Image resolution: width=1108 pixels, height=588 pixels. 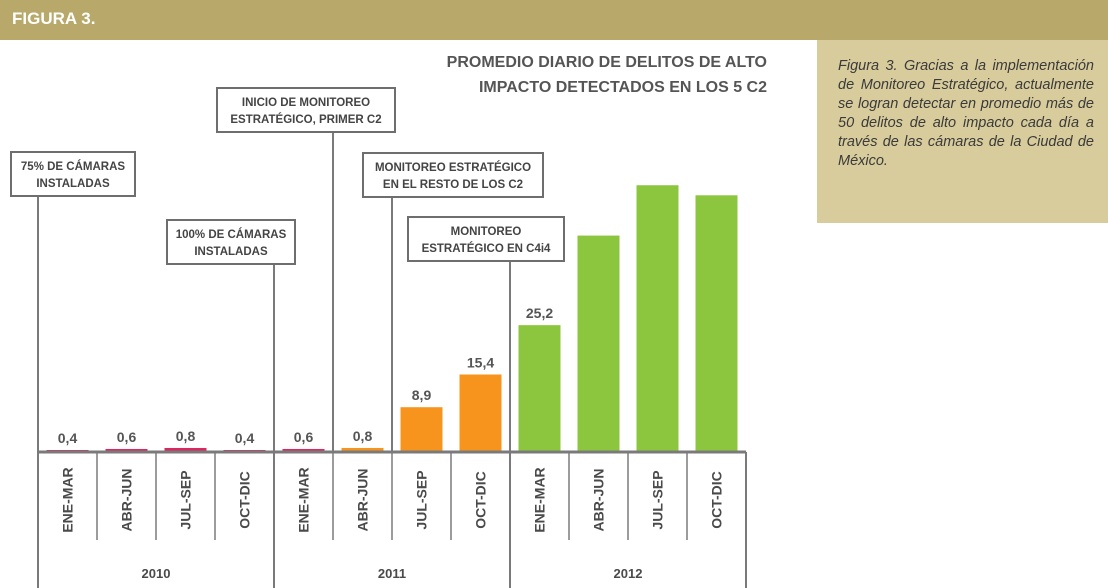 I want to click on tick-label-3: OCT-DIC, so click(x=245, y=500).